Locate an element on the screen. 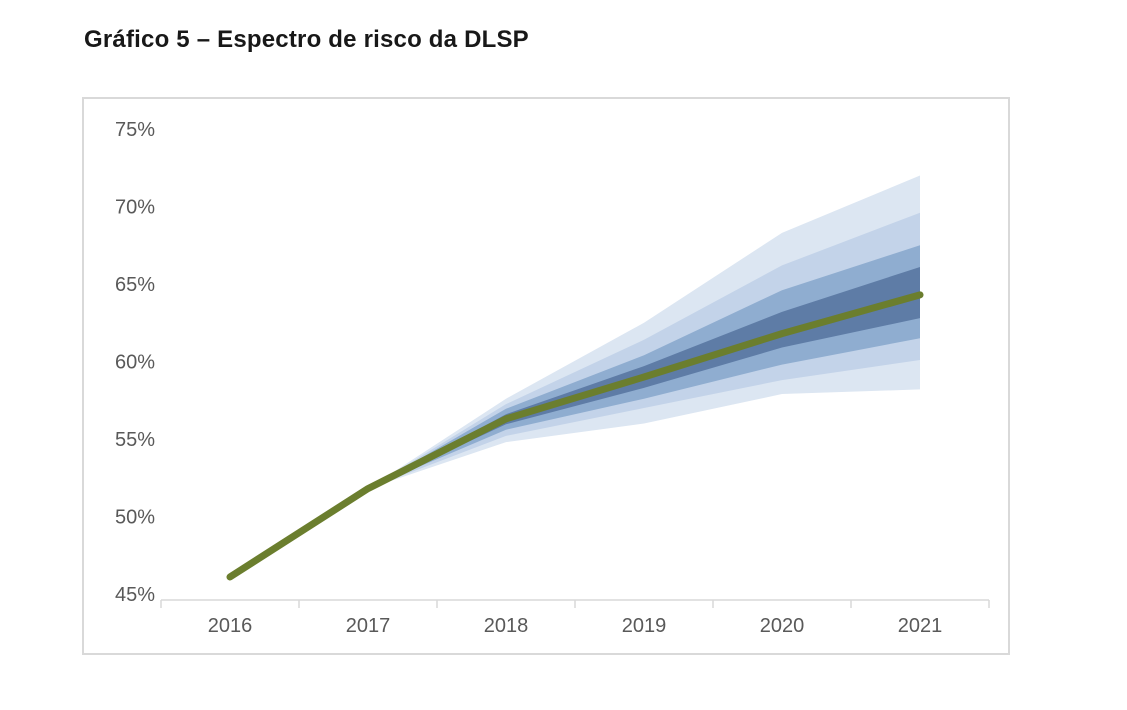 The width and height of the screenshot is (1127, 710). x-axis-label: 2018 is located at coordinates (506, 626).